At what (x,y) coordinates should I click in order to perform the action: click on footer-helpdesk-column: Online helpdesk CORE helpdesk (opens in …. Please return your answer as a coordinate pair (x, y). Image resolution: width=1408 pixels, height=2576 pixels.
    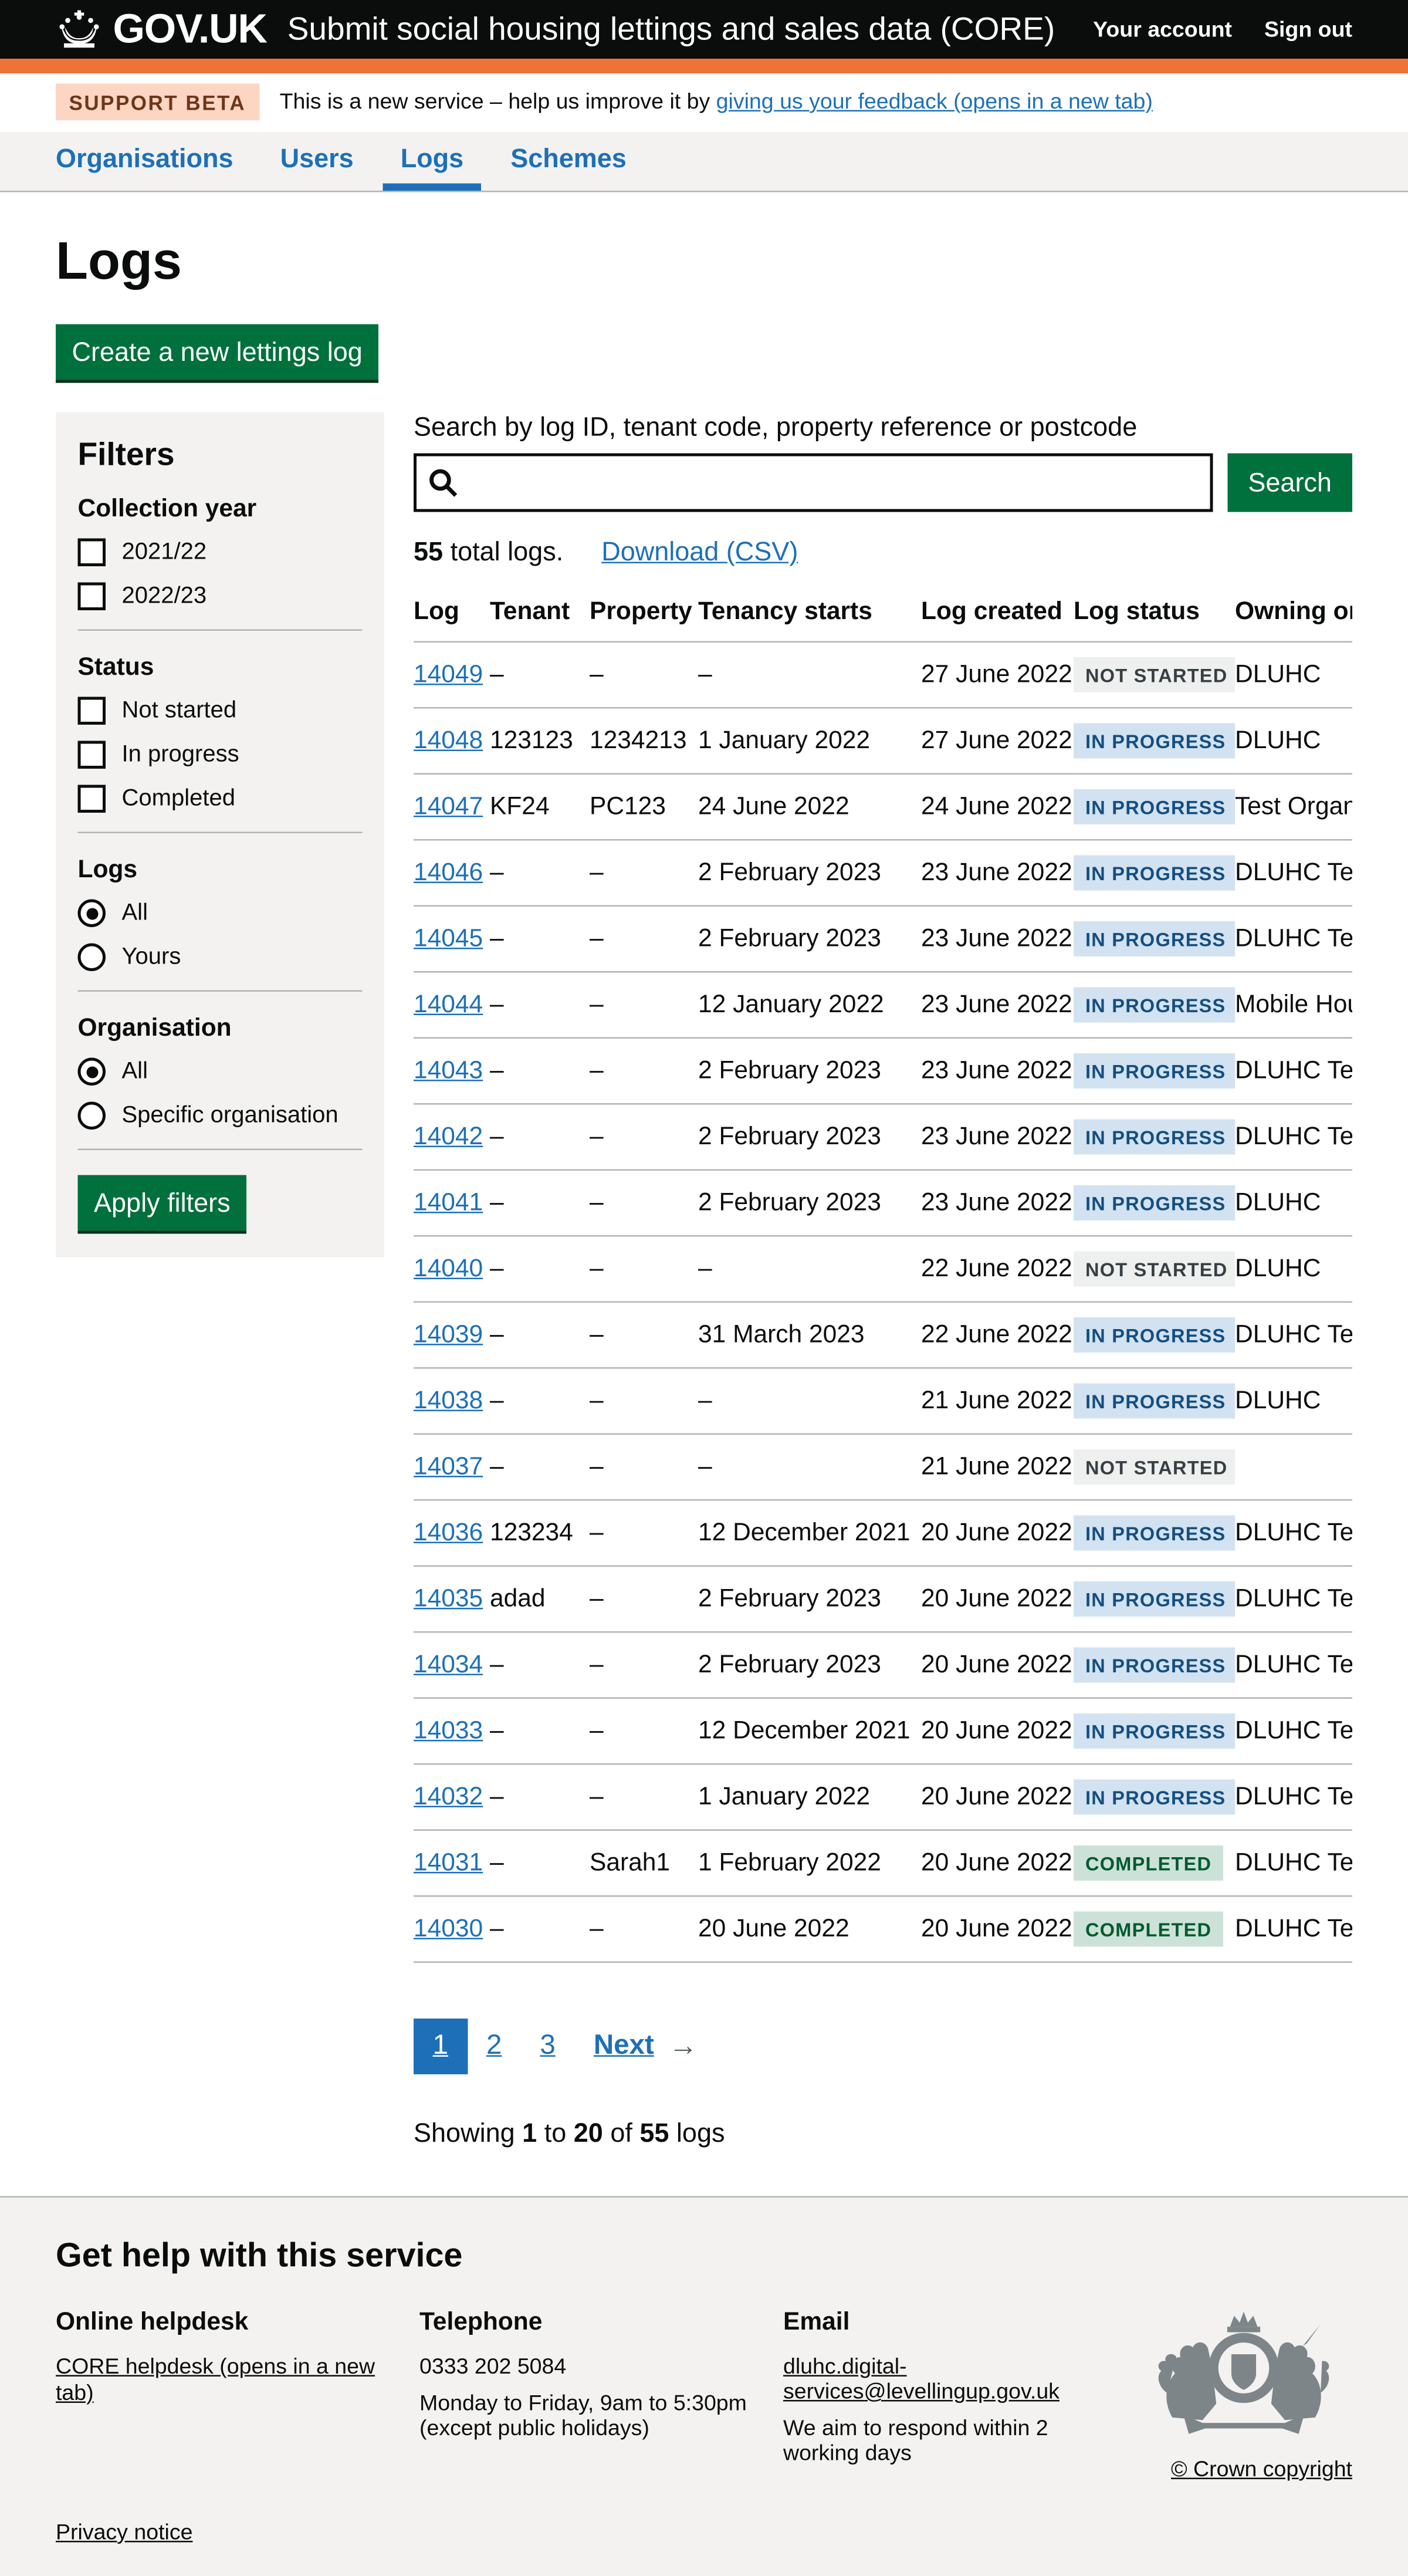
    Looking at the image, I should click on (237, 2395).